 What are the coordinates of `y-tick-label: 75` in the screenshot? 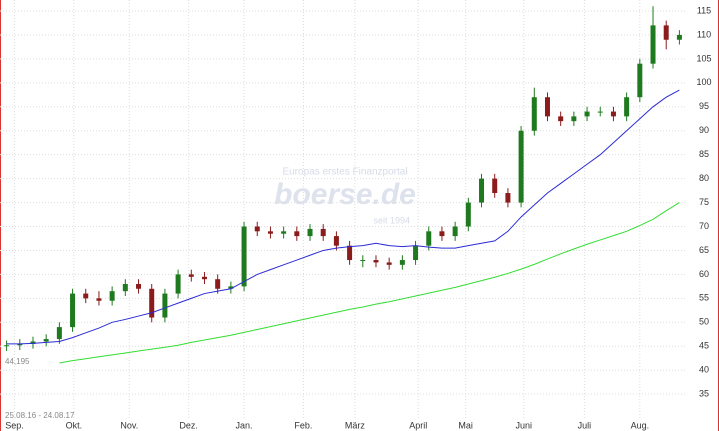 It's located at (704, 202).